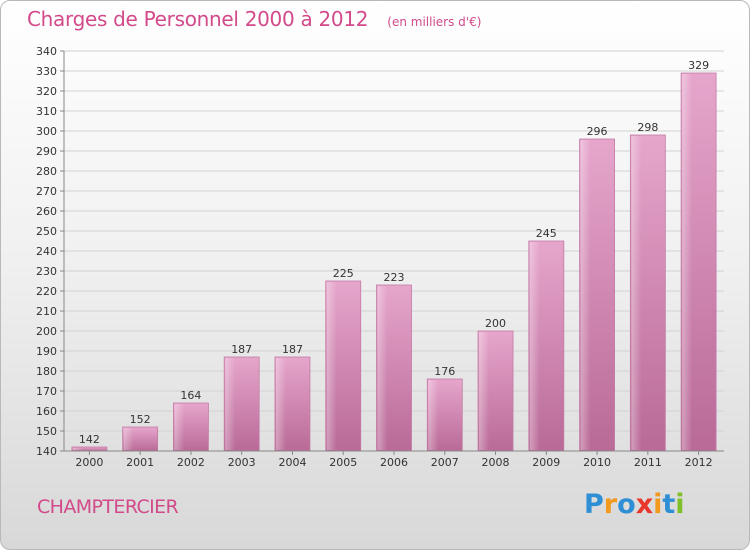 This screenshot has width=750, height=550. I want to click on y-tick-label: 210, so click(46, 311).